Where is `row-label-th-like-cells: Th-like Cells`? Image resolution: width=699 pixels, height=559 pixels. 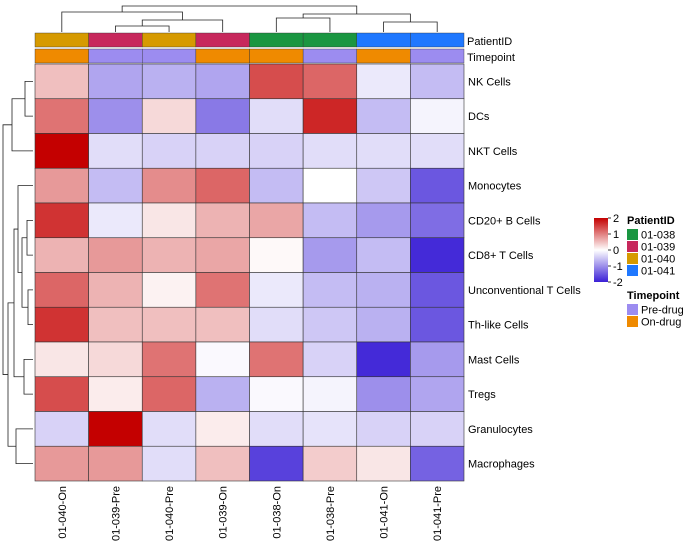 row-label-th-like-cells: Th-like Cells is located at coordinates (498, 326).